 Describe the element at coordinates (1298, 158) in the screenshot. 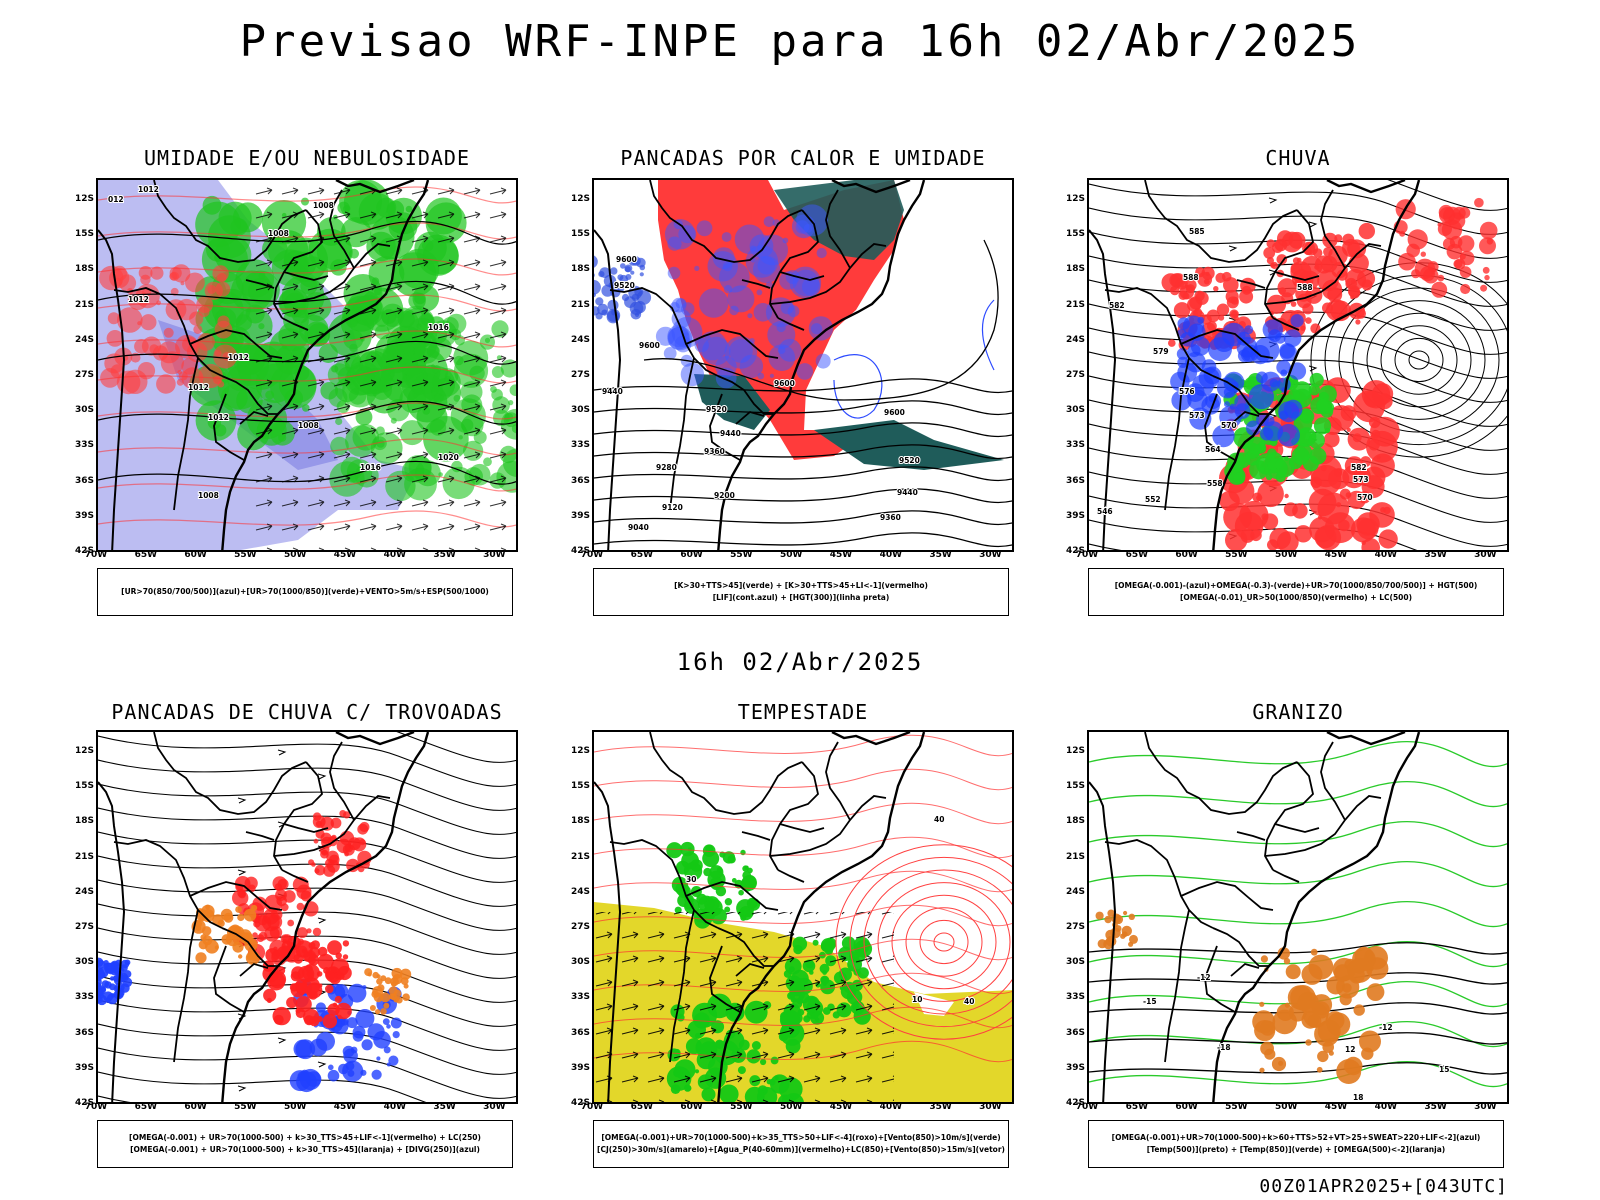

I see `panel-title: CHUVA` at that location.